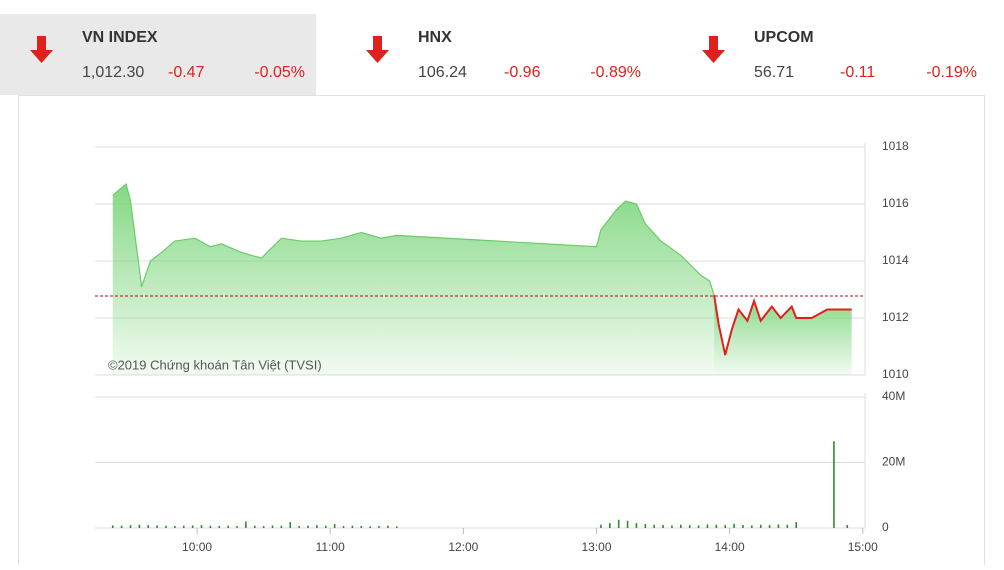 This screenshot has width=1004, height=570. Describe the element at coordinates (730, 547) in the screenshot. I see `x-tick-label: 14:00` at that location.